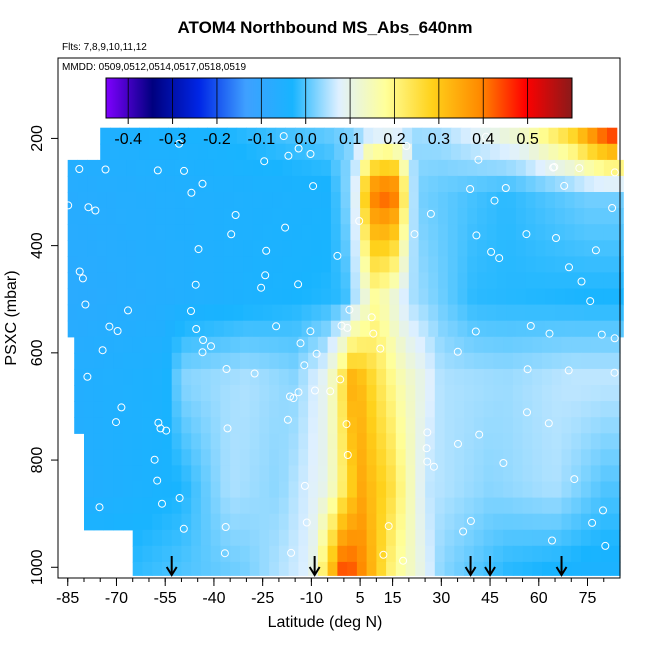 This screenshot has width=650, height=650. I want to click on x-axis: -85 -70 -55 -40 -25 -10 5 15 30 45 60 75, so click(330, 592).